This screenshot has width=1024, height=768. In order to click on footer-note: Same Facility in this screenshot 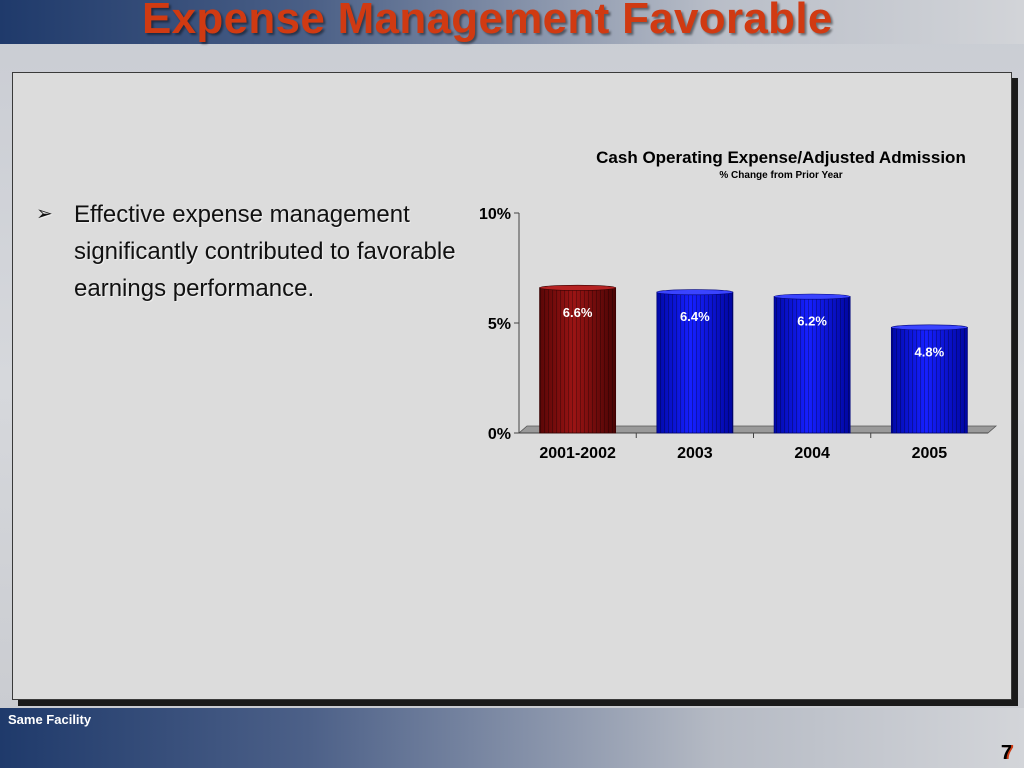, I will do `click(50, 719)`.